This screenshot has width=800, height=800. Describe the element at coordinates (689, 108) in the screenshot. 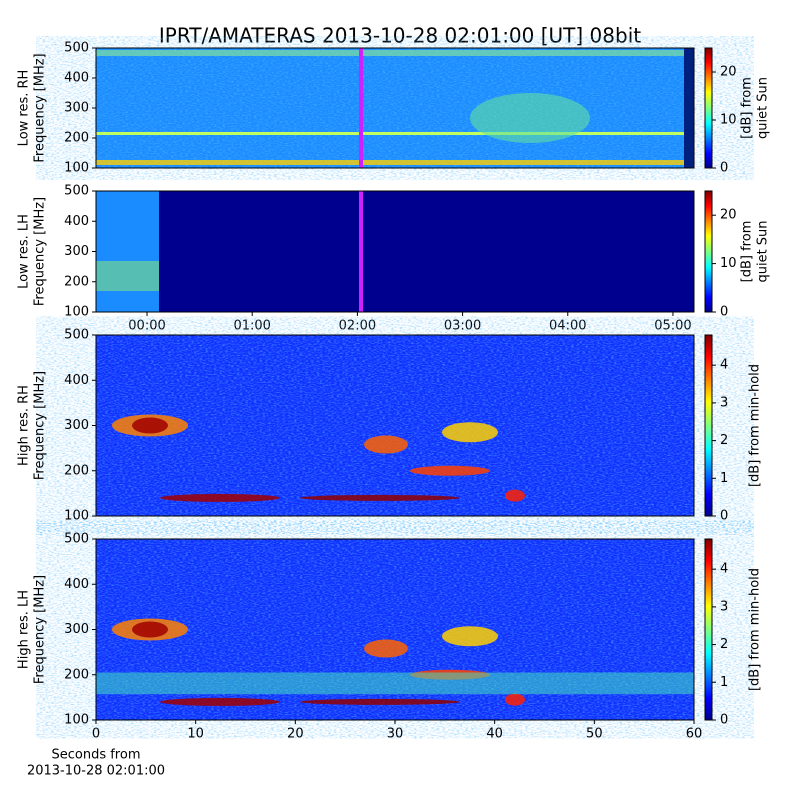

I see `gap` at that location.